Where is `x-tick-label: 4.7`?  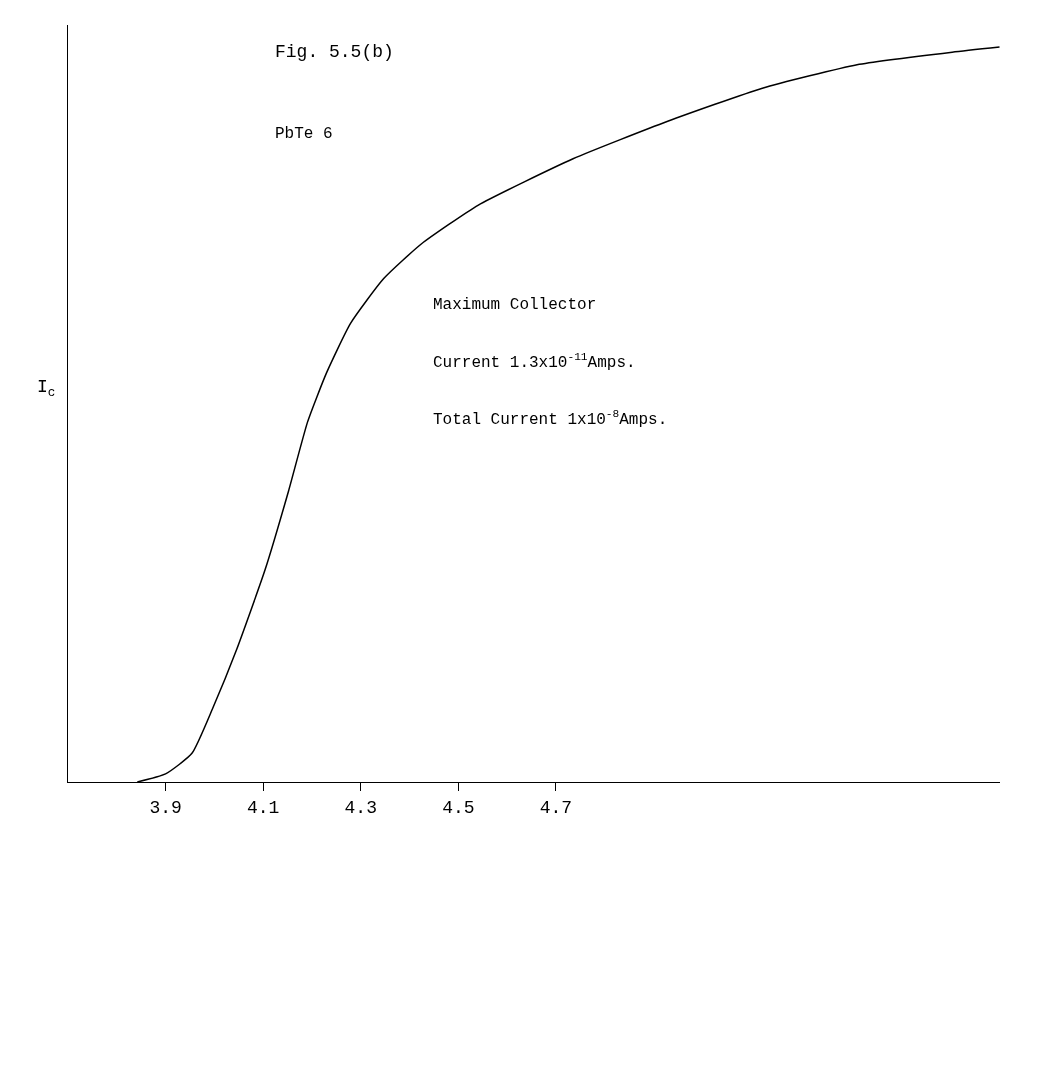 x-tick-label: 4.7 is located at coordinates (556, 807).